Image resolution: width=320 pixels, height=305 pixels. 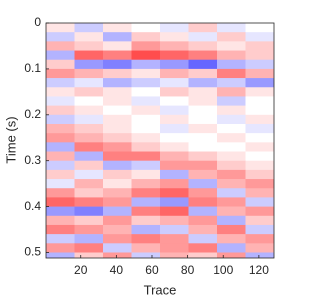 What do you see at coordinates (160, 289) in the screenshot?
I see `x-axis-label: Trace` at bounding box center [160, 289].